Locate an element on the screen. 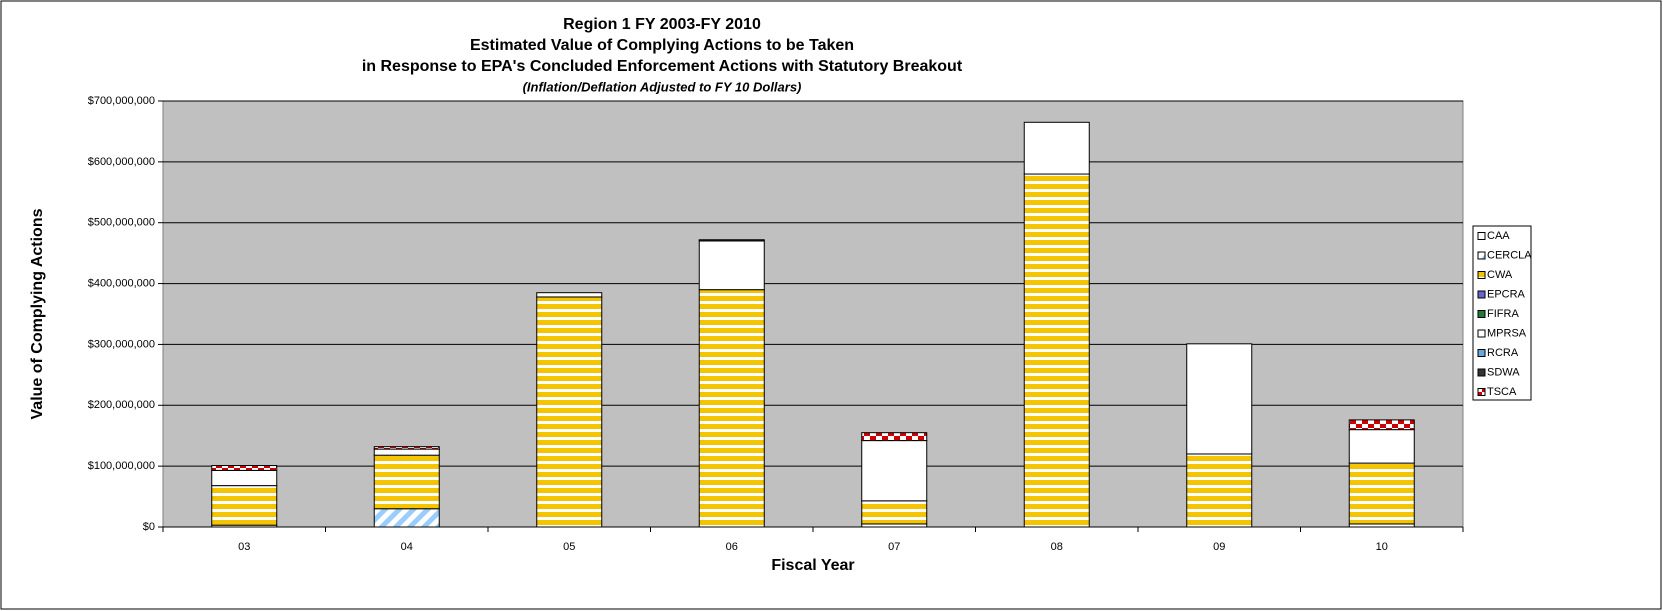 The width and height of the screenshot is (1663, 611). legend-label: CAA is located at coordinates (1498, 236).